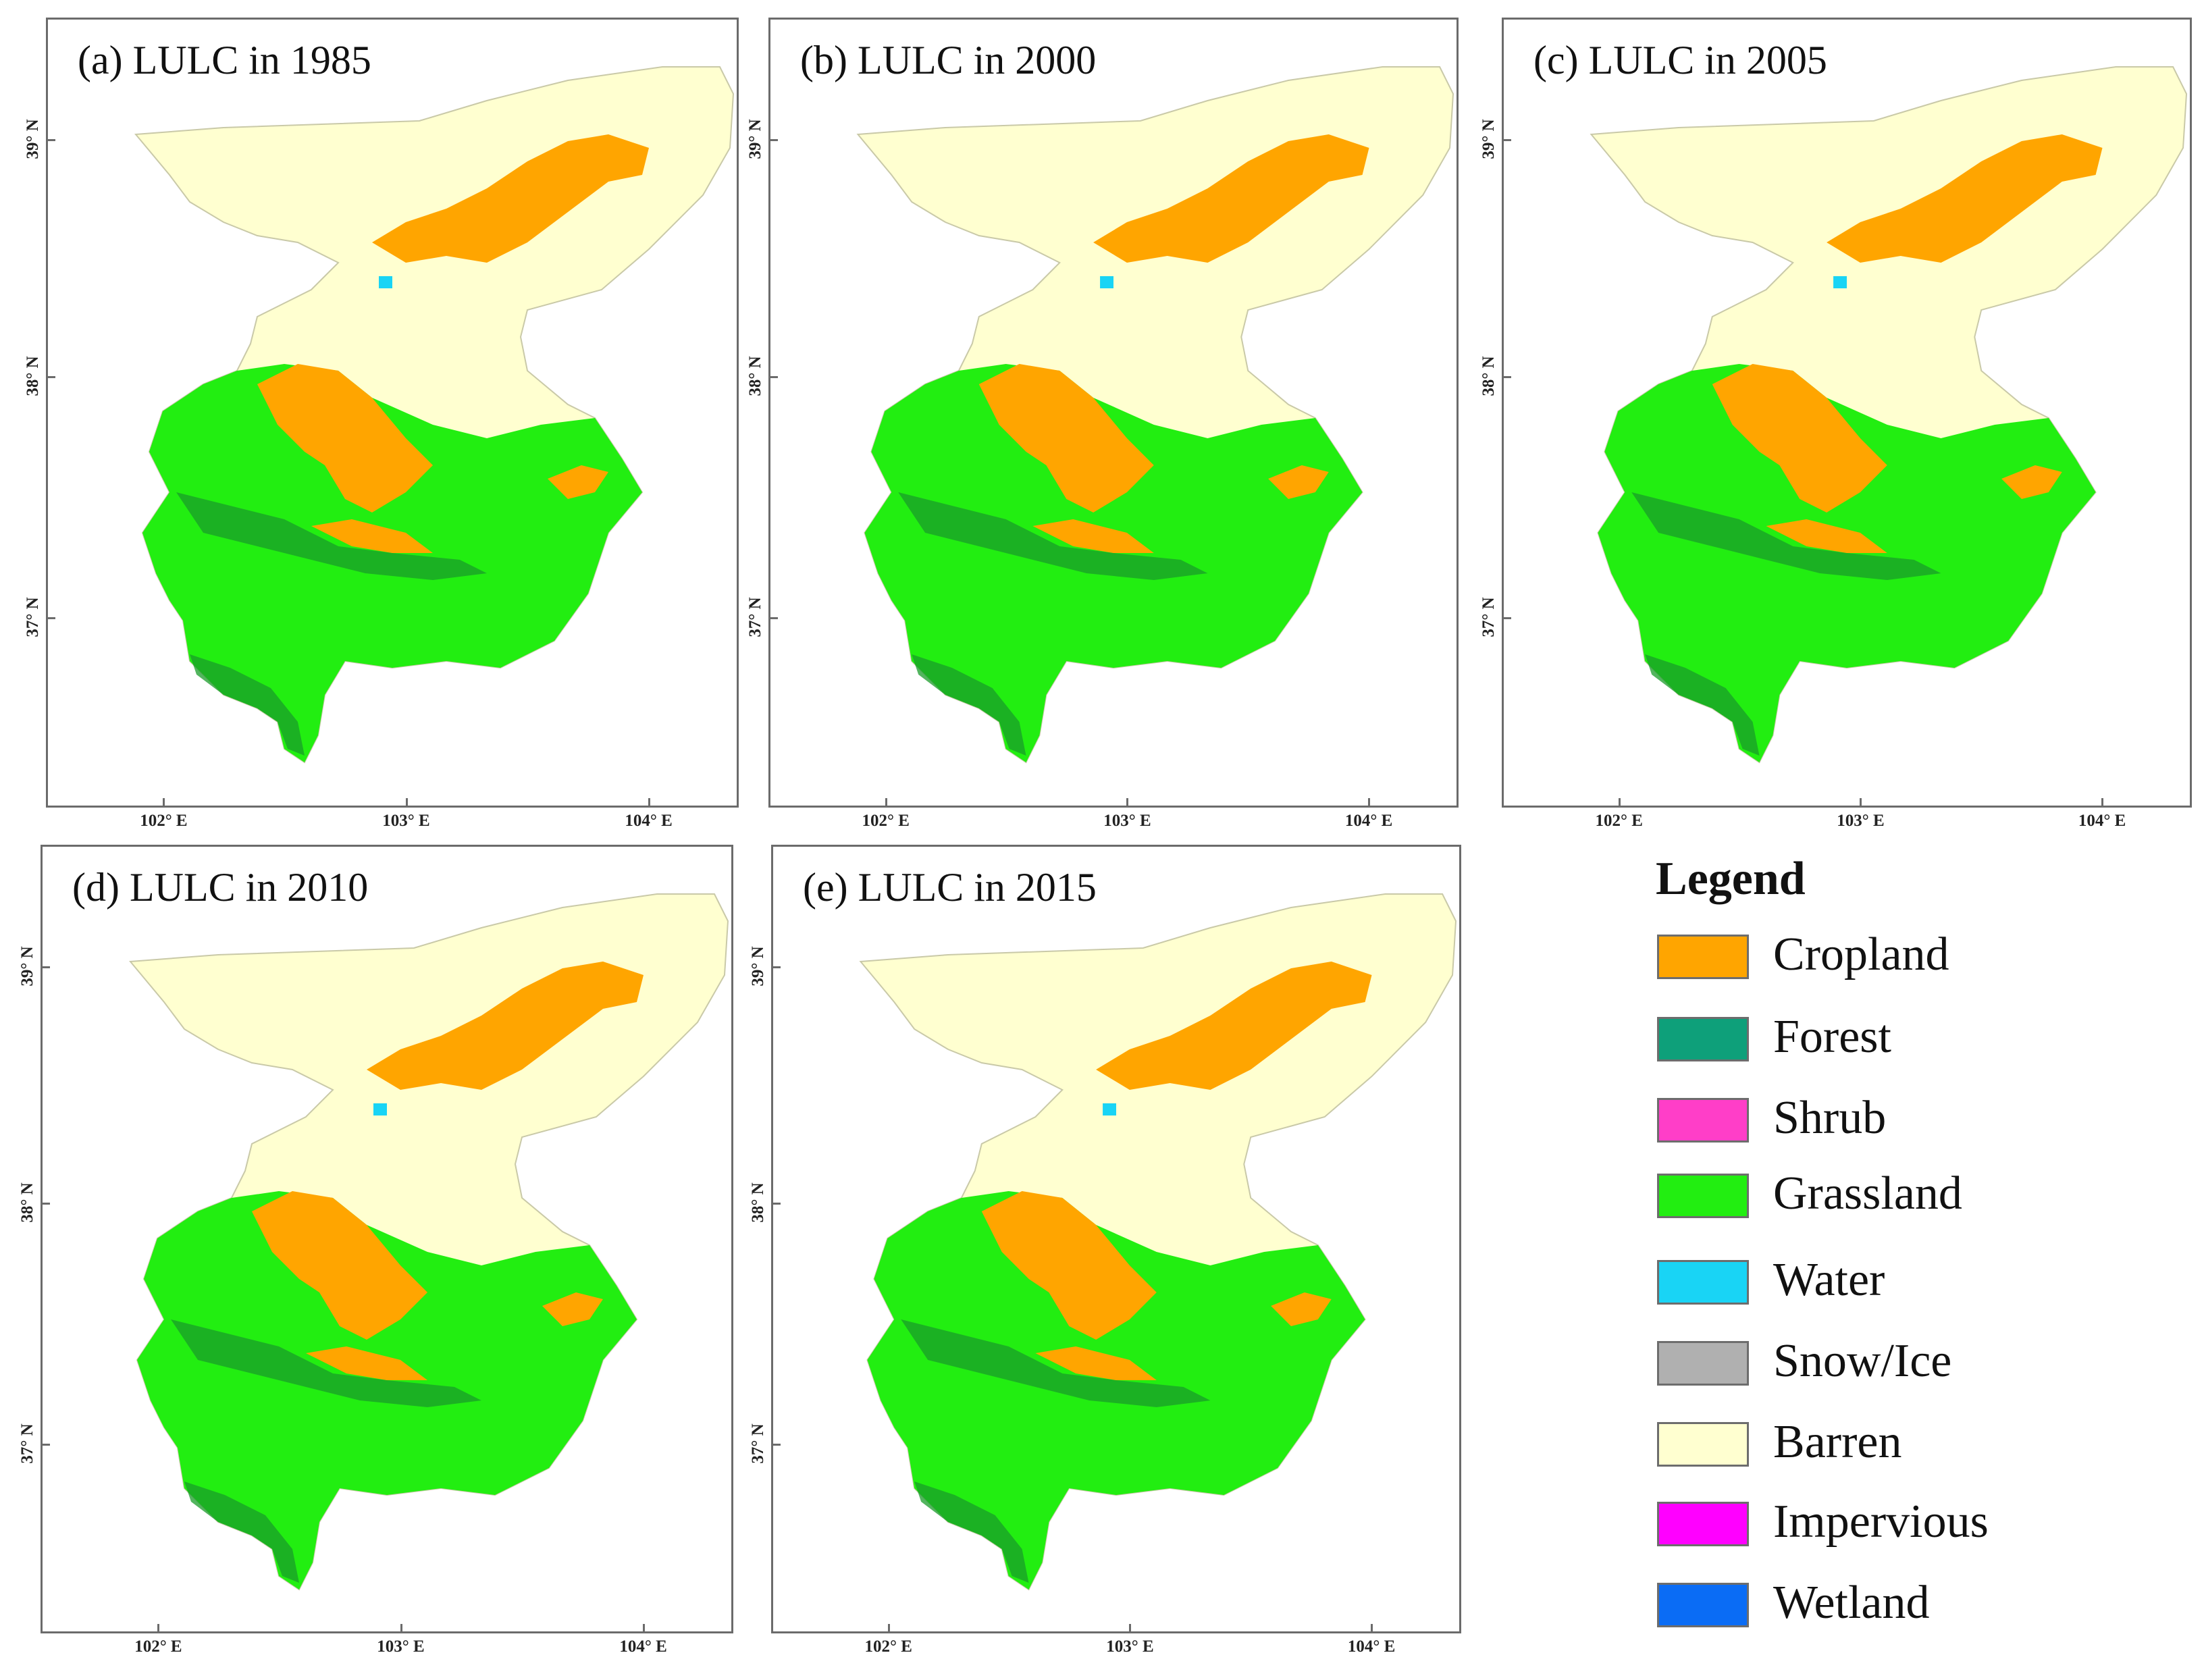 The width and height of the screenshot is (2204, 1680). What do you see at coordinates (1898, 1039) in the screenshot?
I see `legend-item-forest: Forest` at bounding box center [1898, 1039].